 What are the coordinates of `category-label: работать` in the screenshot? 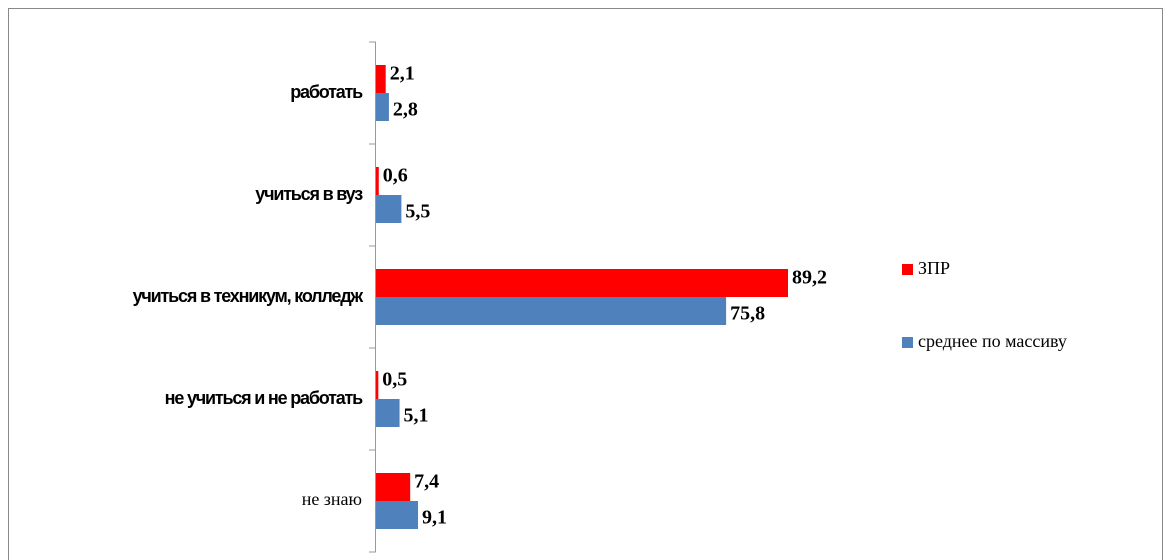 It's located at (326, 92).